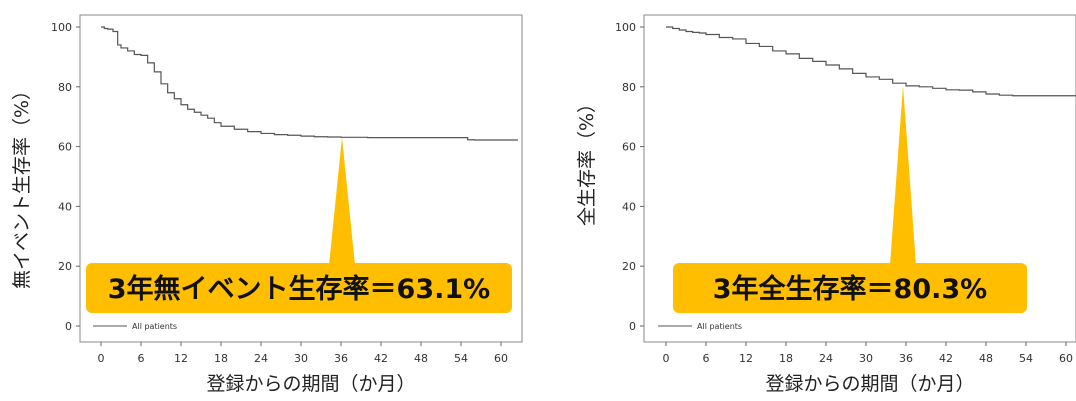  I want to click on callout-text: 3年無イベント生存率＝63.1%, so click(299, 289).